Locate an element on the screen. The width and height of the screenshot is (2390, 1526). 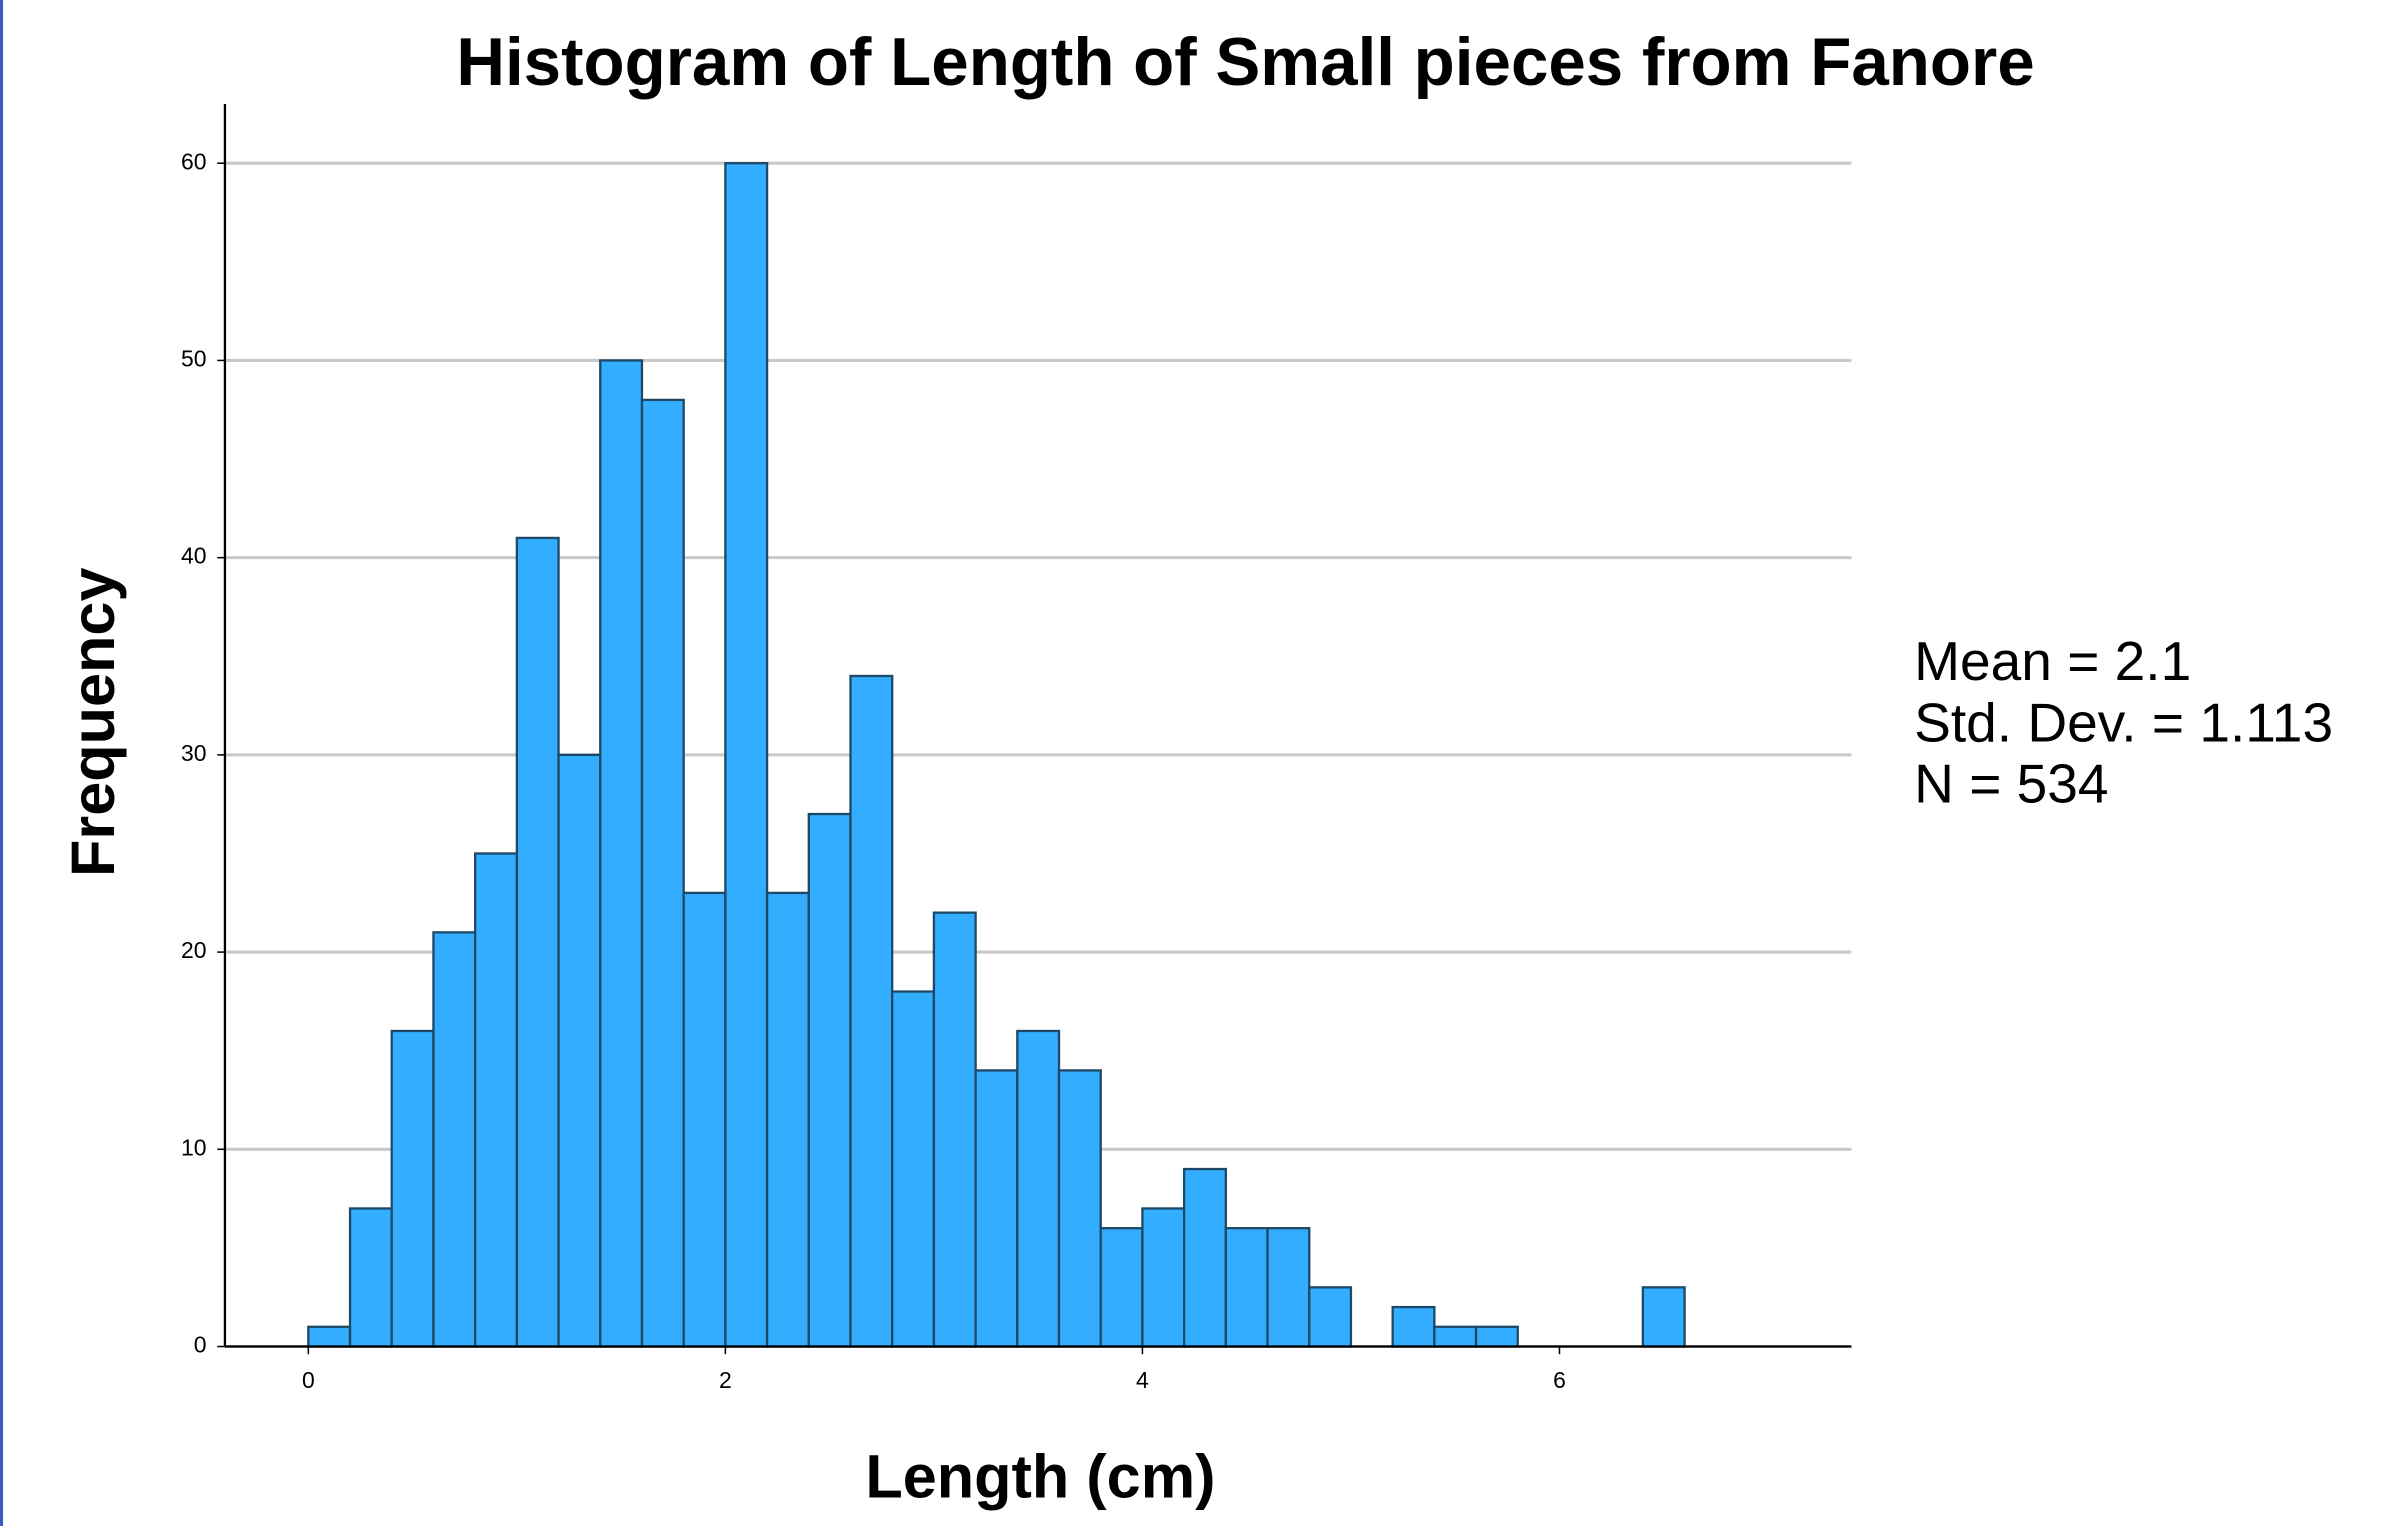
x-tick-label: 4 is located at coordinates (1142, 1380).